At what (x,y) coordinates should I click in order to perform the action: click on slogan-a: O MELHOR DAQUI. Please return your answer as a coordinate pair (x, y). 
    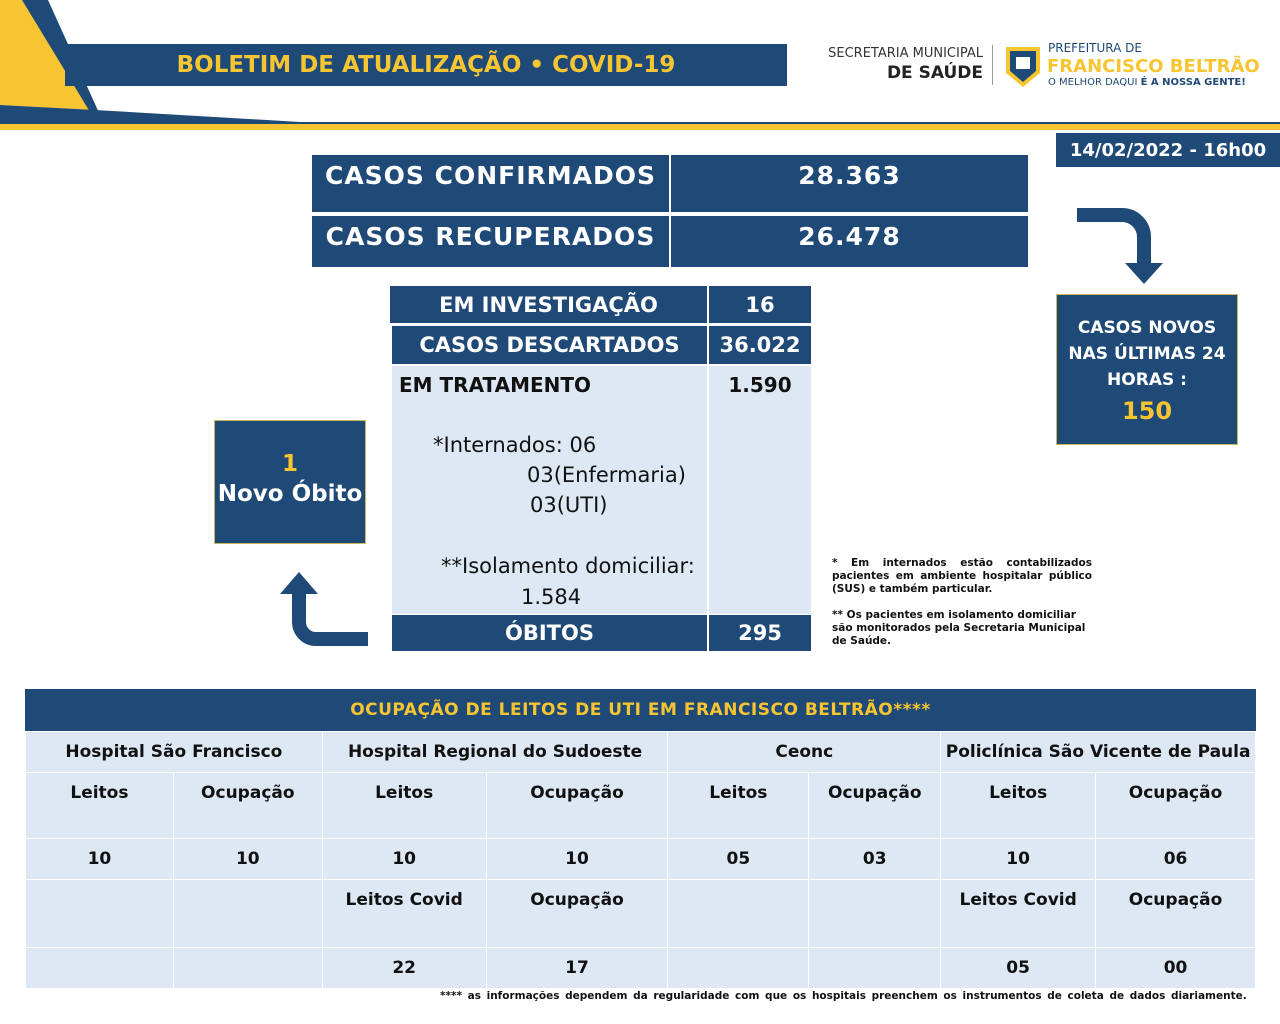
    Looking at the image, I should click on (1094, 82).